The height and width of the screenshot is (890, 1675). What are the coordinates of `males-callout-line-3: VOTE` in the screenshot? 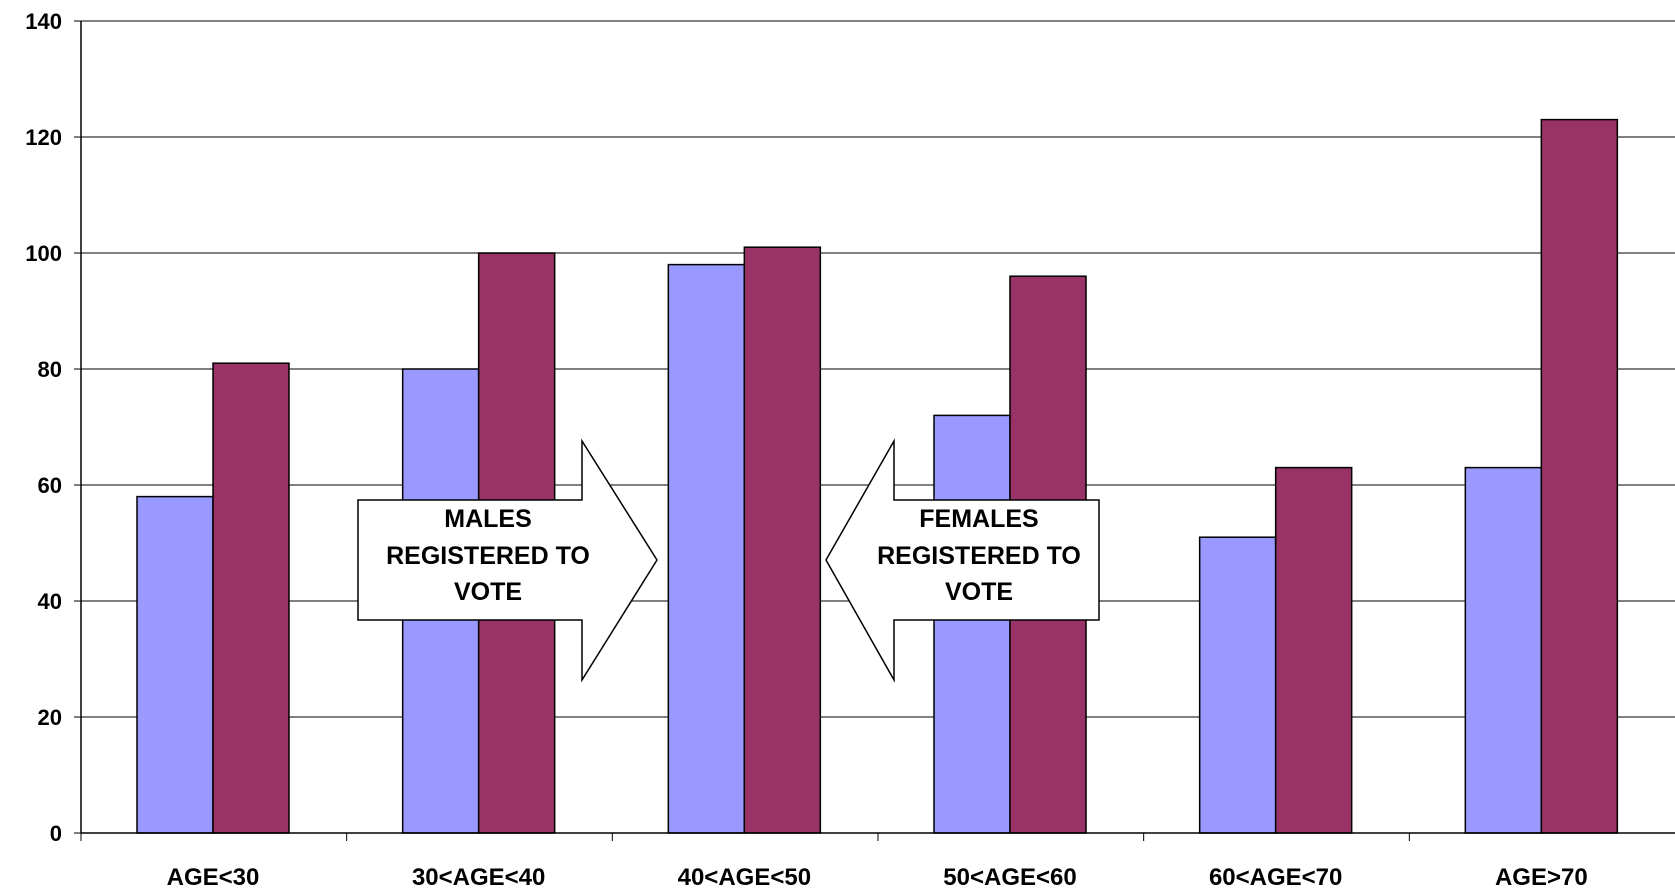 It's located at (488, 592).